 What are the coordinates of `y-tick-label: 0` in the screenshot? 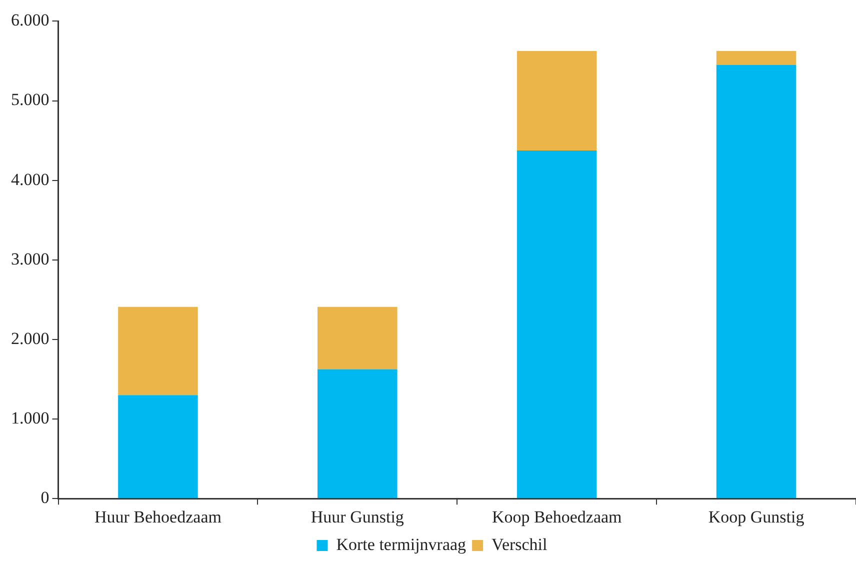 It's located at (45, 498).